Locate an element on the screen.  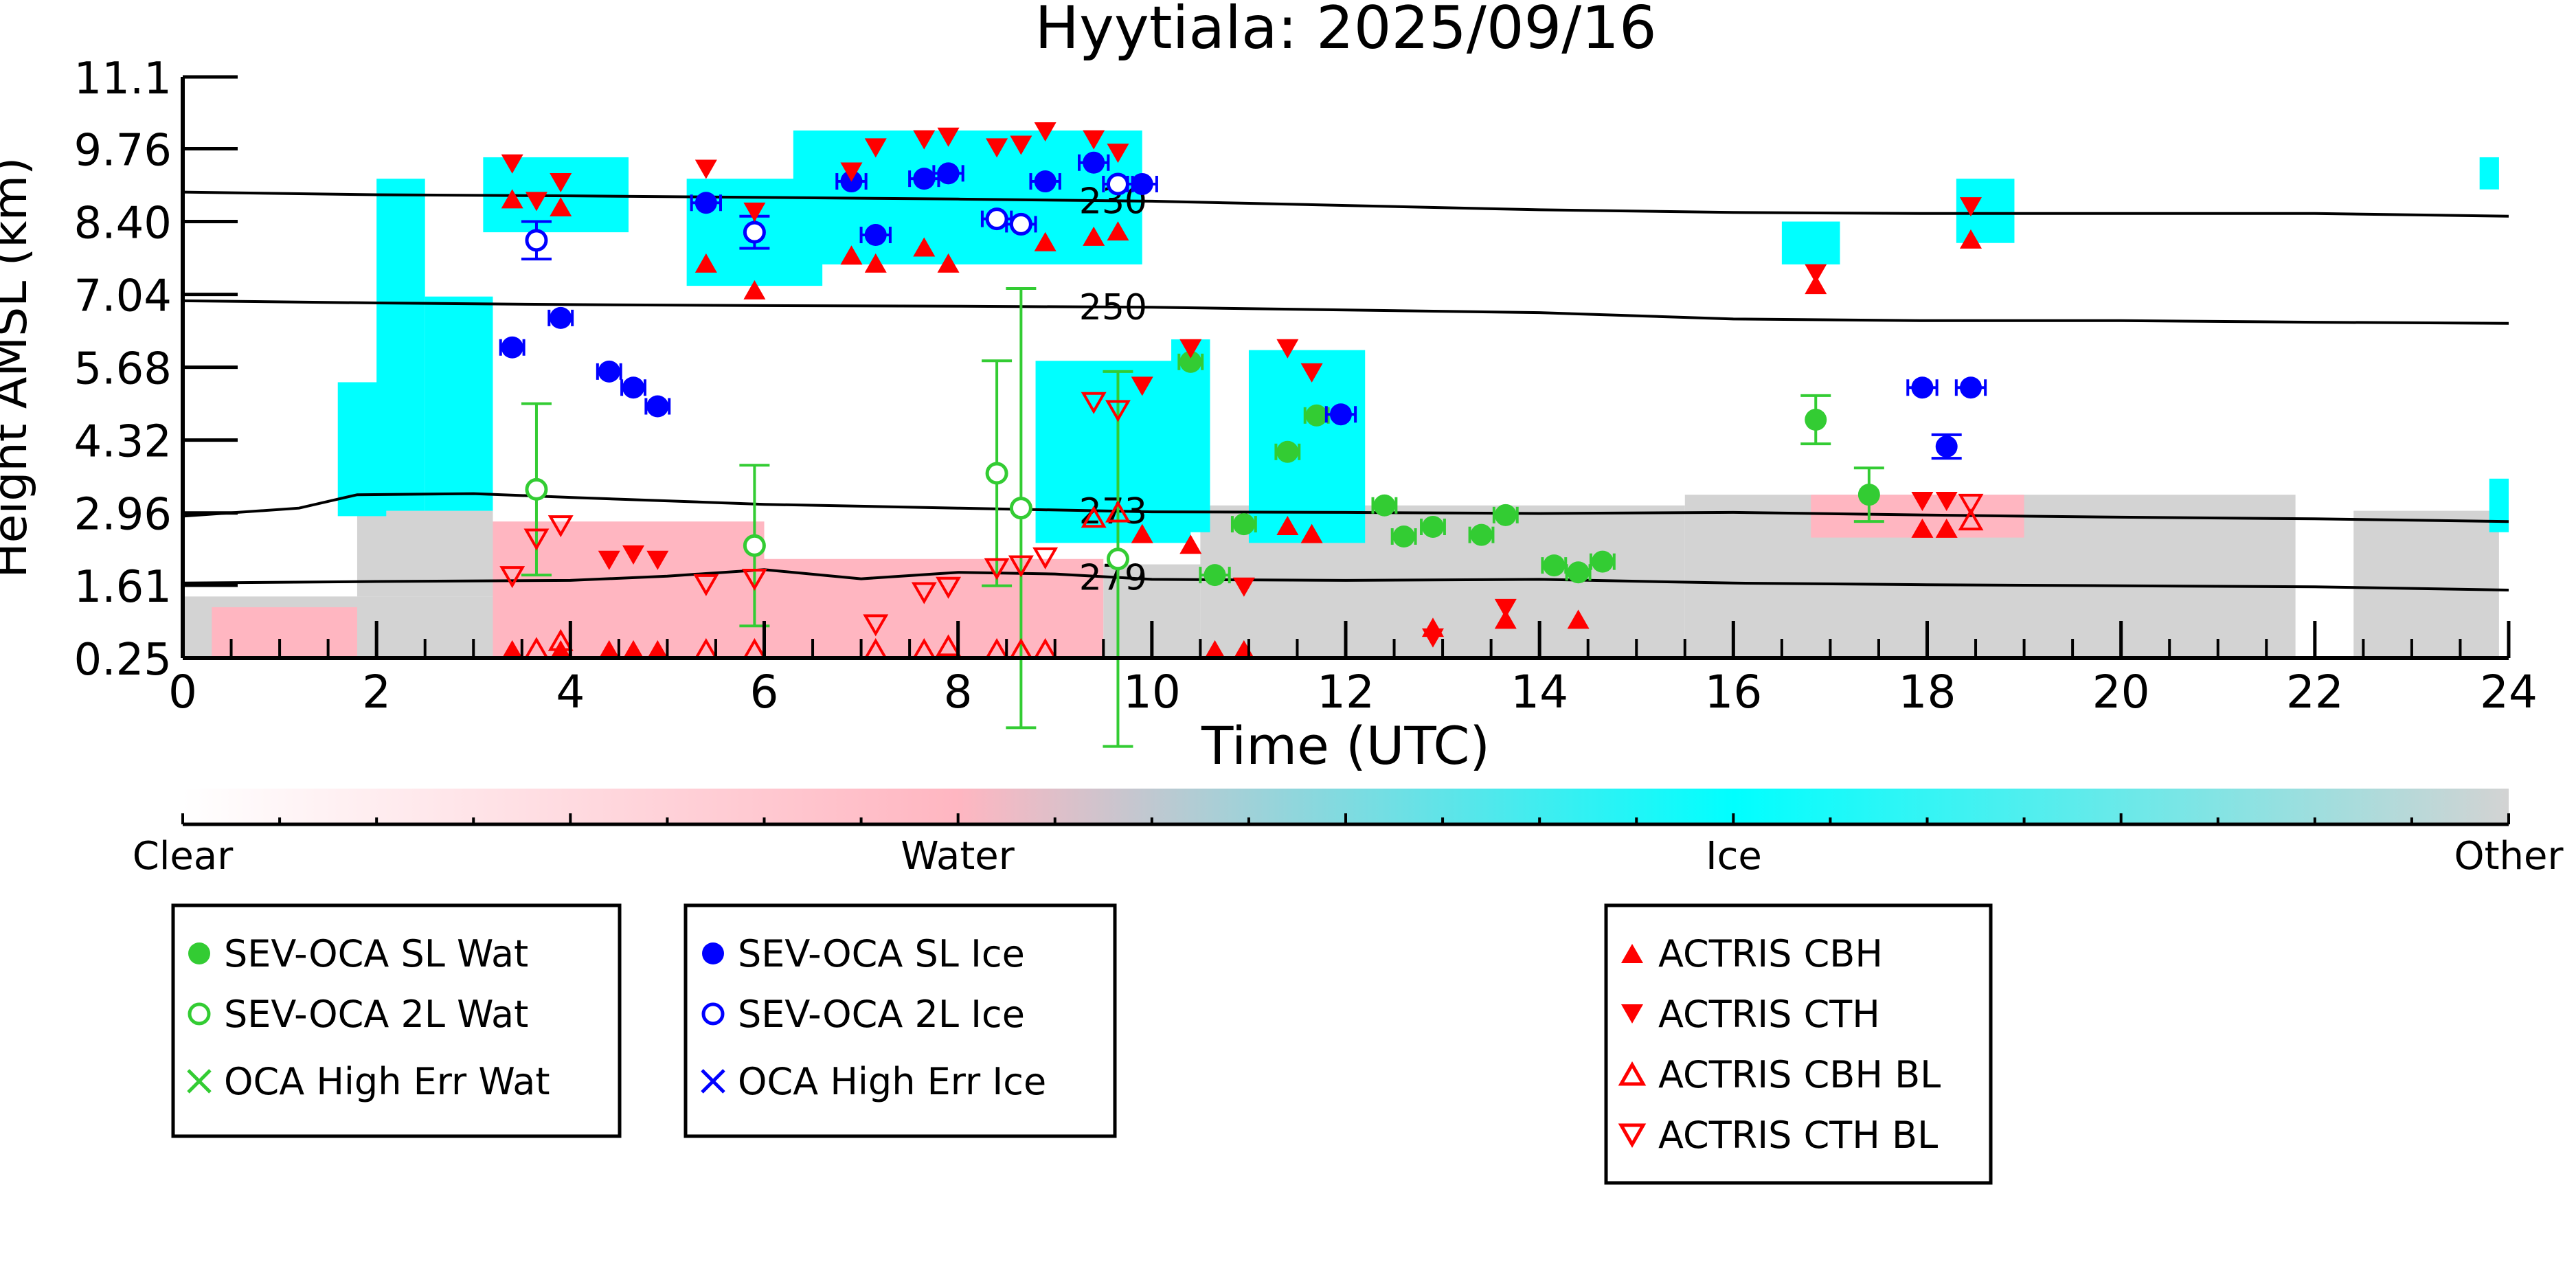
series-sev-oca-sl-wat is located at coordinates (1530, 468).